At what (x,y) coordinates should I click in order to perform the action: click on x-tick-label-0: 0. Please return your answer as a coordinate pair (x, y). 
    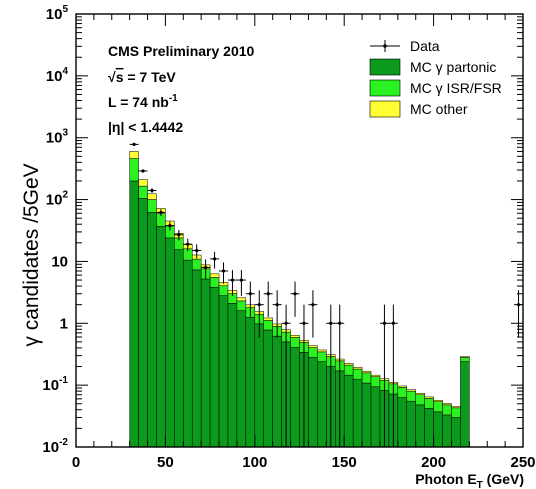
    Looking at the image, I should click on (76, 462).